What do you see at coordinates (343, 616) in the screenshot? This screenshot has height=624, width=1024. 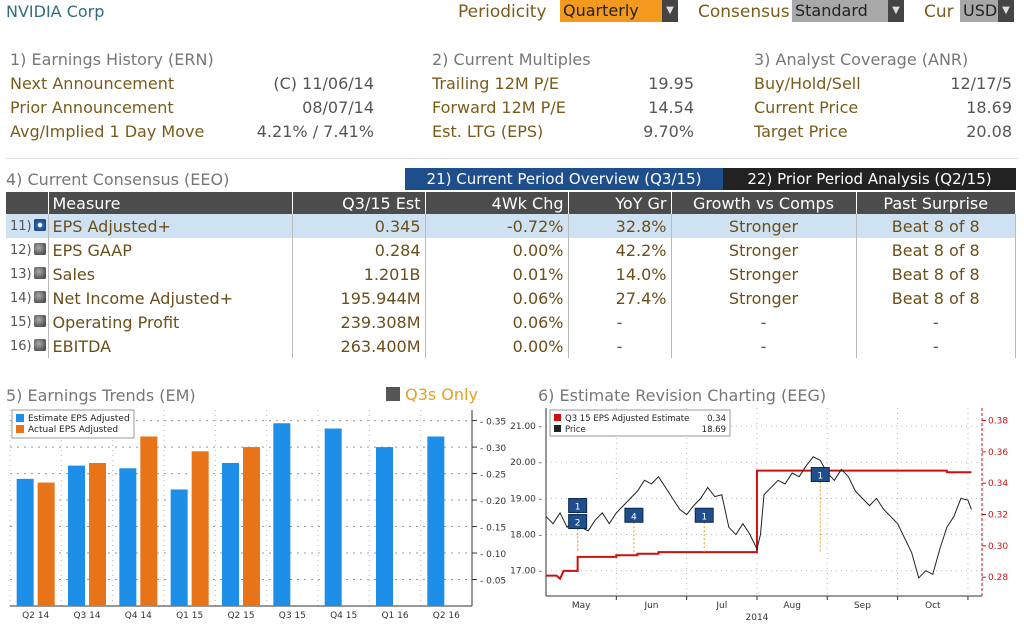 I see `x-tick-label: Q4 15` at bounding box center [343, 616].